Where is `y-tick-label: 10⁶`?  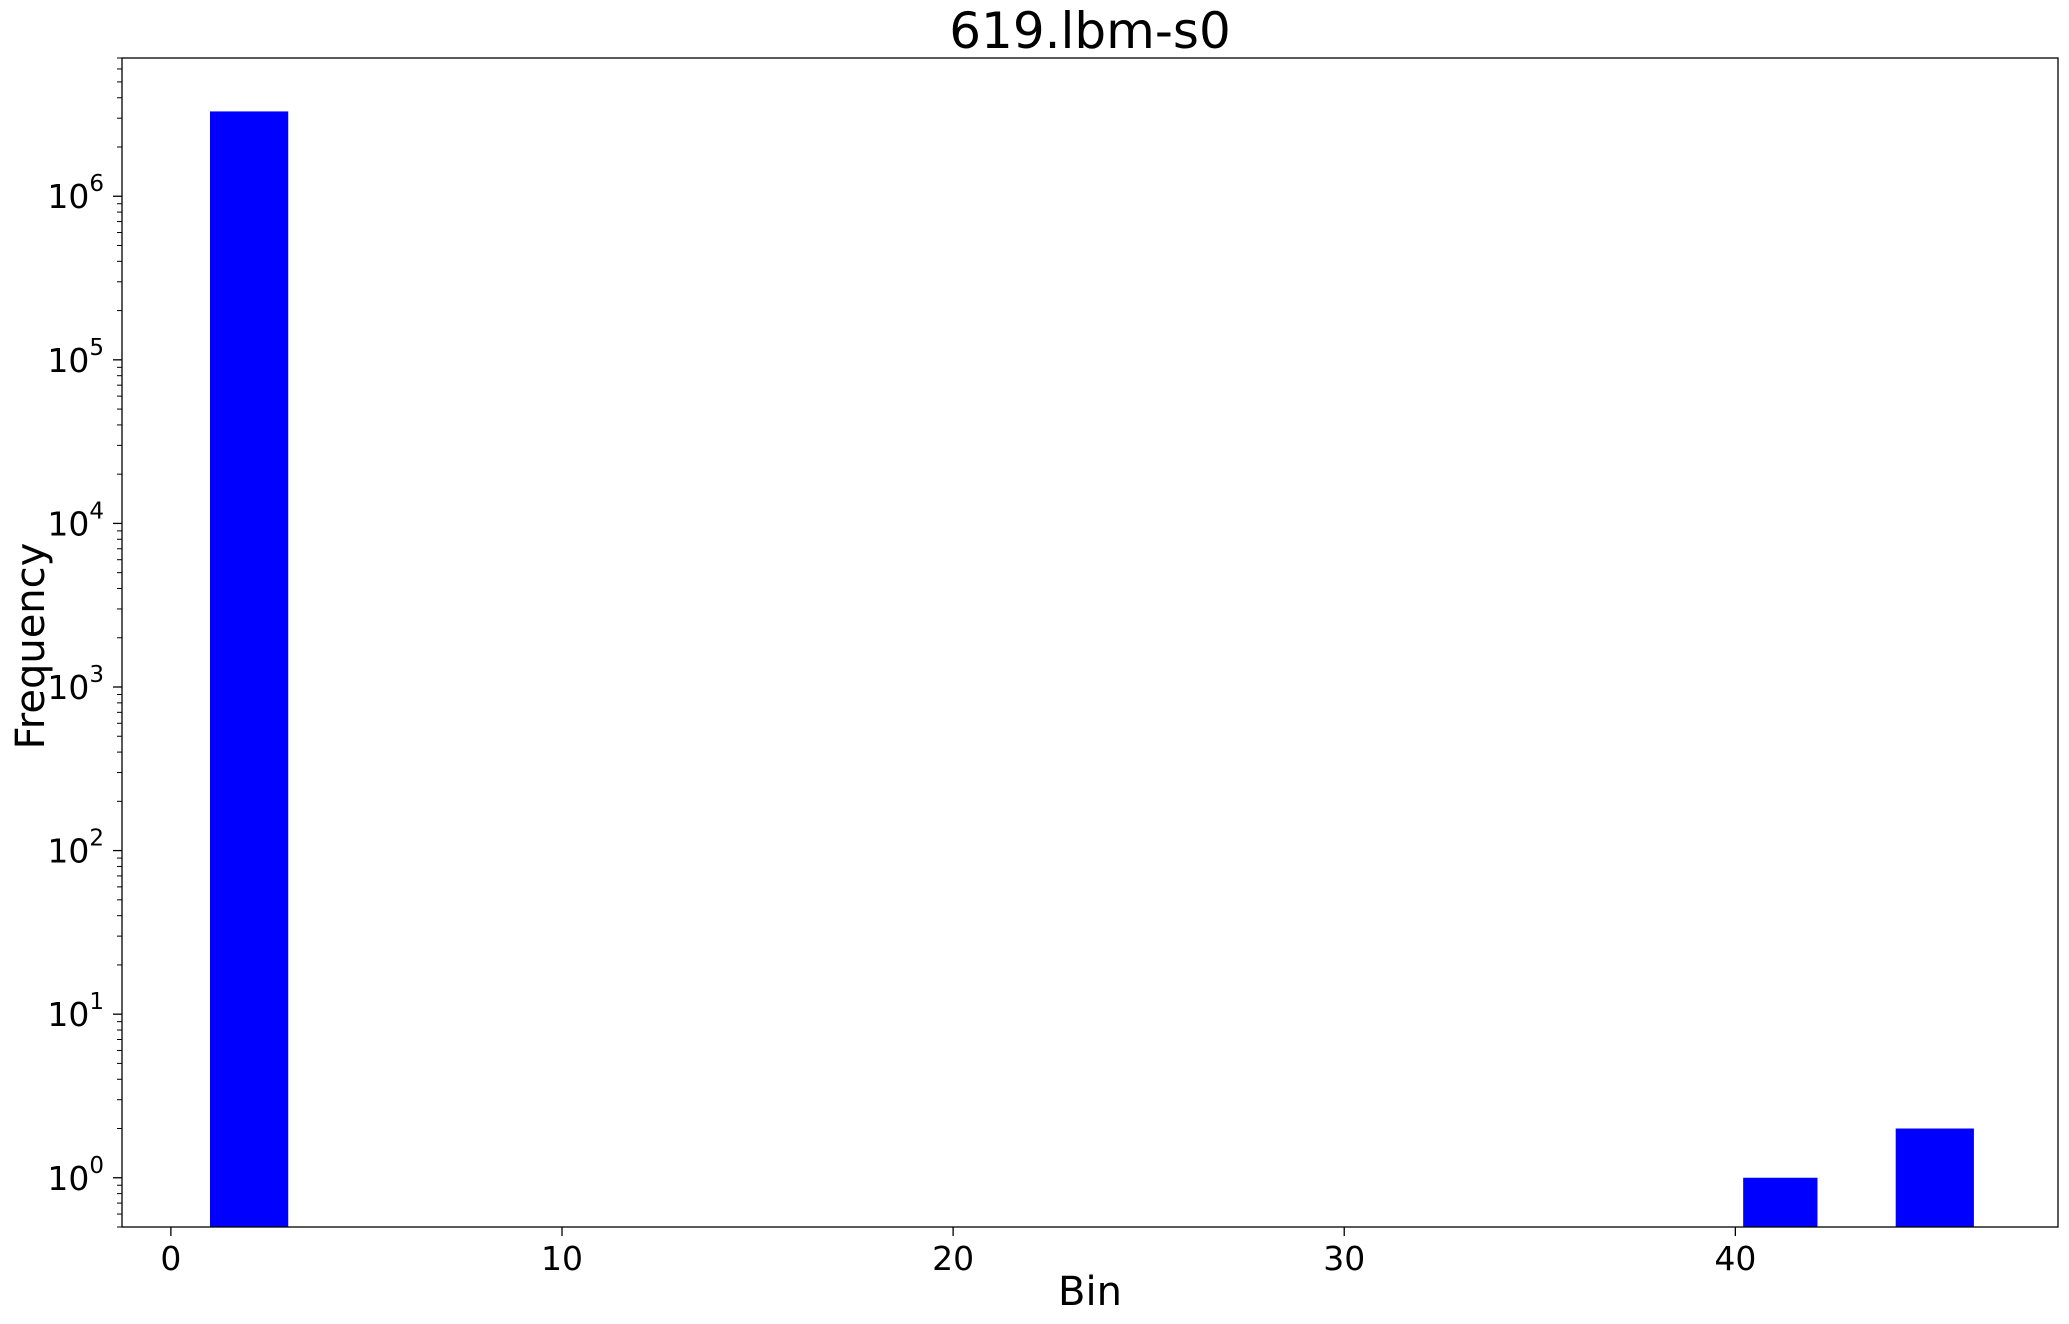 y-tick-label: 10⁶ is located at coordinates (75, 193).